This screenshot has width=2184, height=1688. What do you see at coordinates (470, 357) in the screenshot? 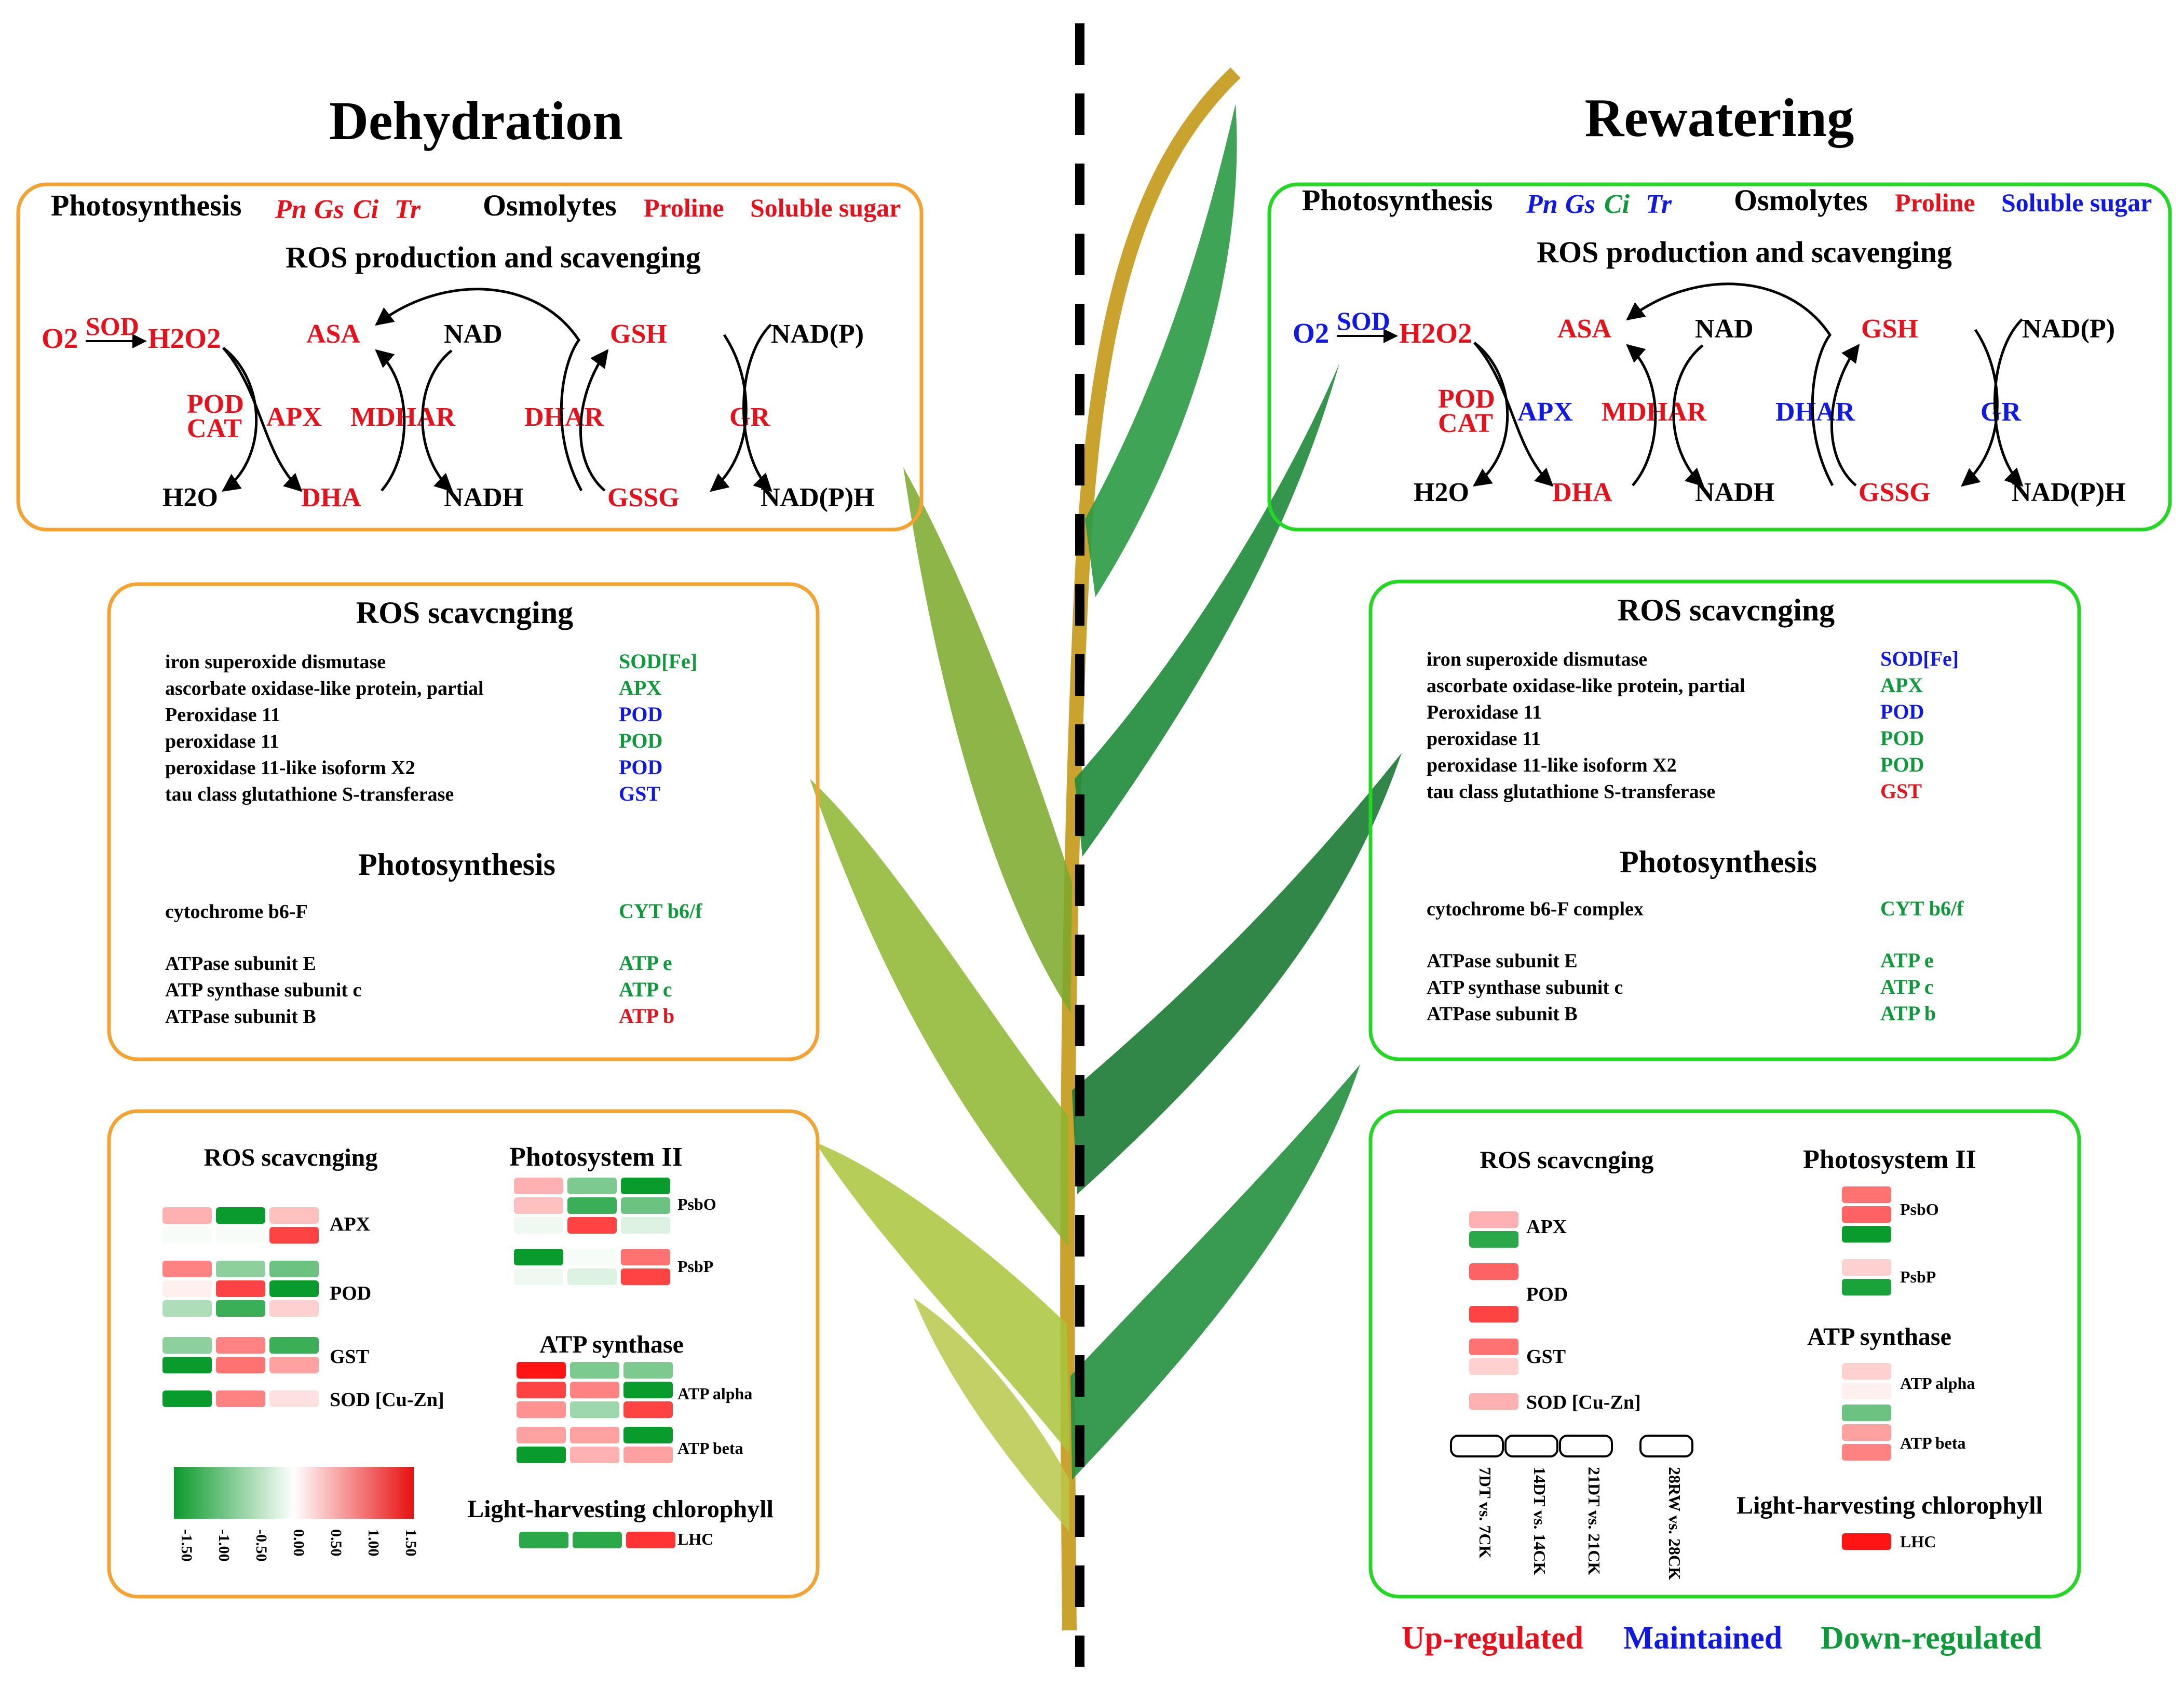
I see `left-top-panel` at bounding box center [470, 357].